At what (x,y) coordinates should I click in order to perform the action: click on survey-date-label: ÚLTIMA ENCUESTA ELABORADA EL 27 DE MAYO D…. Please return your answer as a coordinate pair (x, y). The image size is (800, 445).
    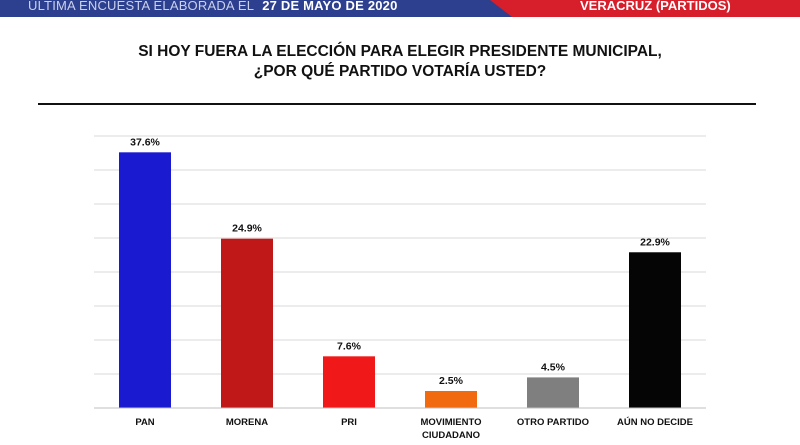
    Looking at the image, I should click on (213, 7).